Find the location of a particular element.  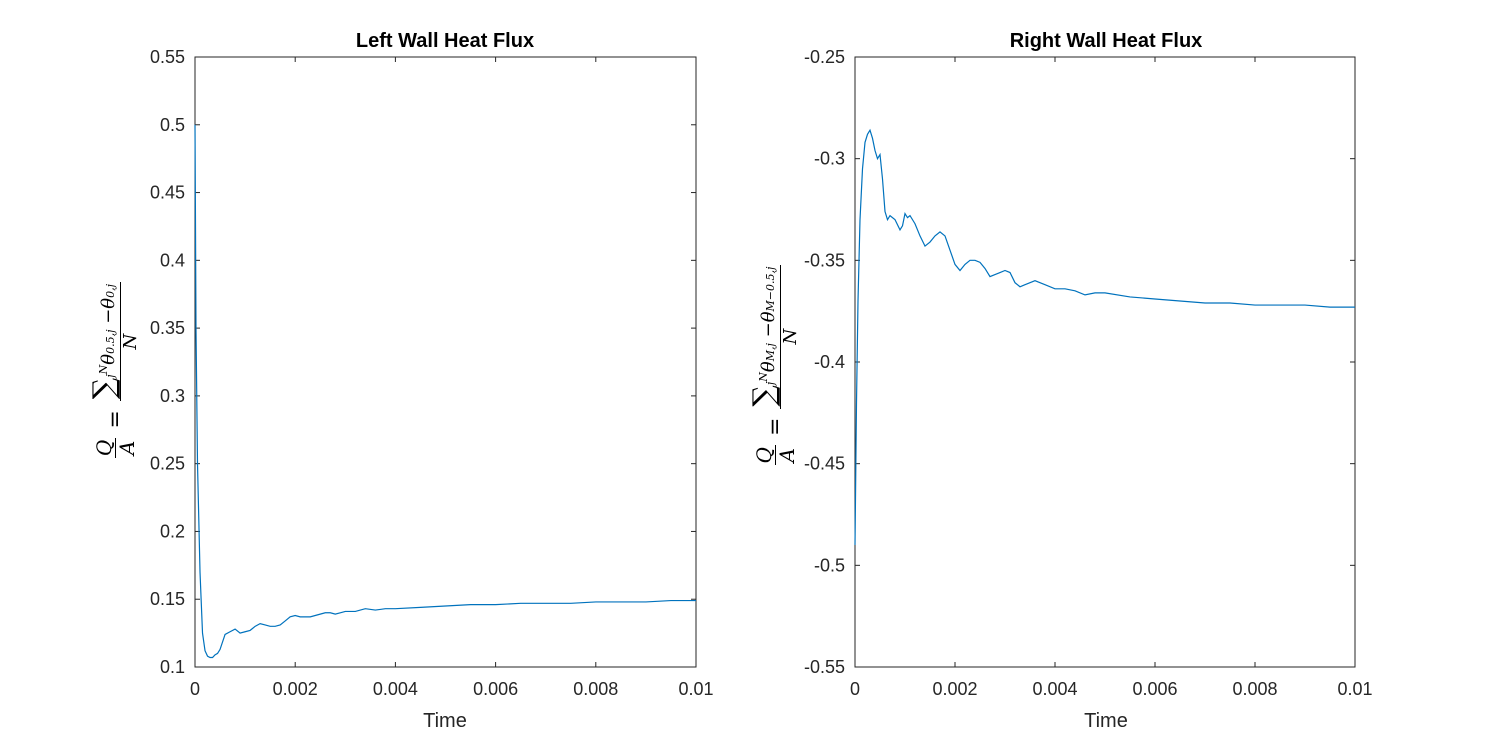

y-tick-label: -0.45 is located at coordinates (824, 464).